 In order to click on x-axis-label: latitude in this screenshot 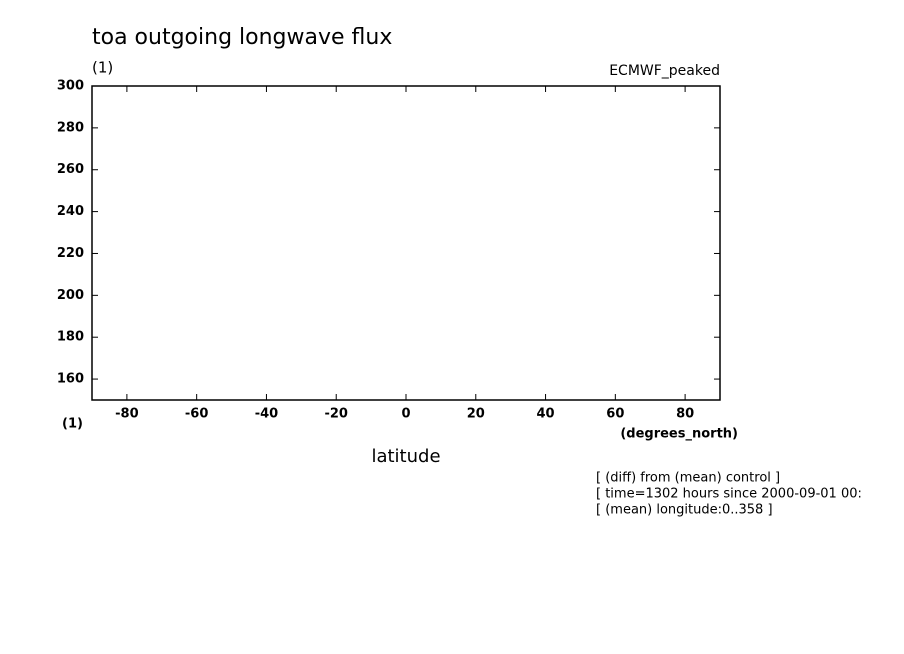, I will do `click(405, 456)`.